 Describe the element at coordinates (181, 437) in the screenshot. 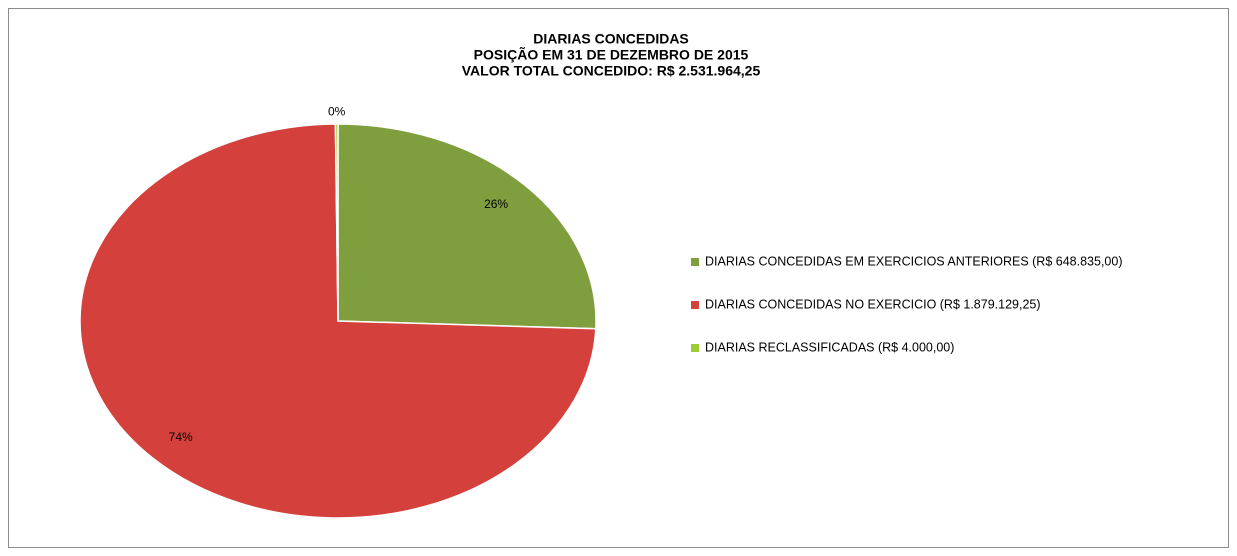

I see `data-label: 74%` at that location.